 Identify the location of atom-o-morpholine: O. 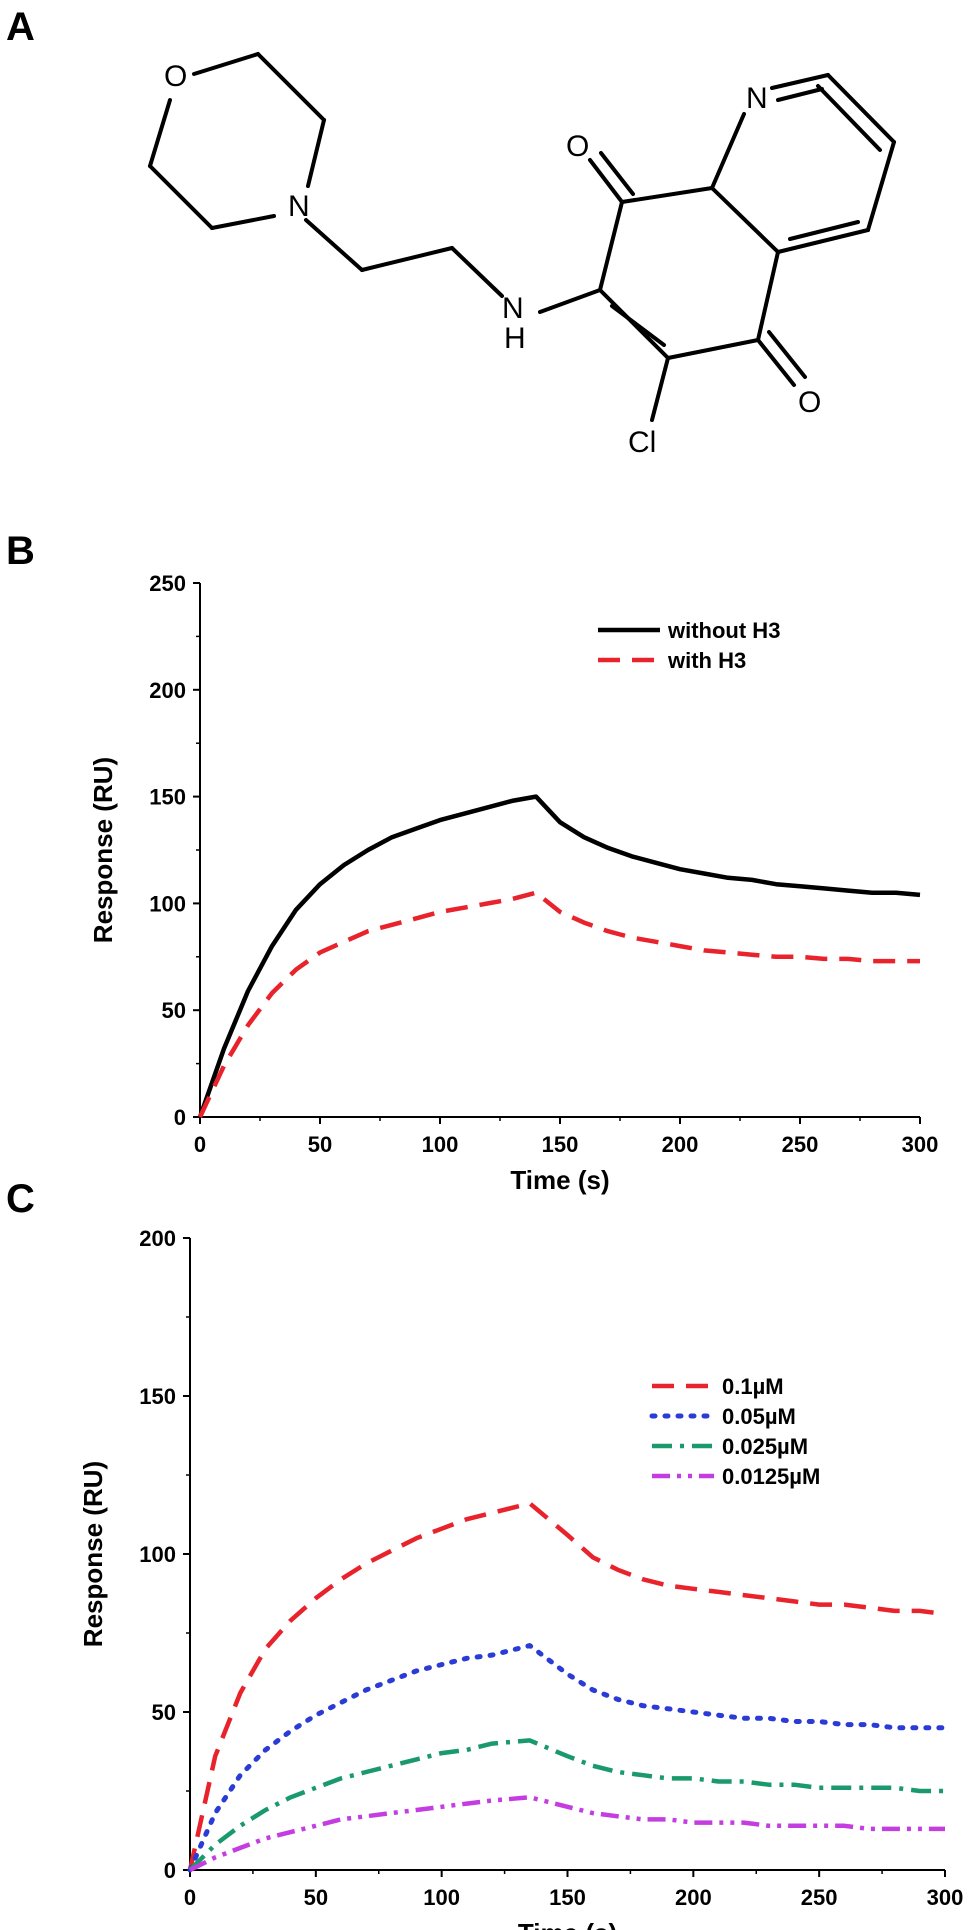
(175, 76).